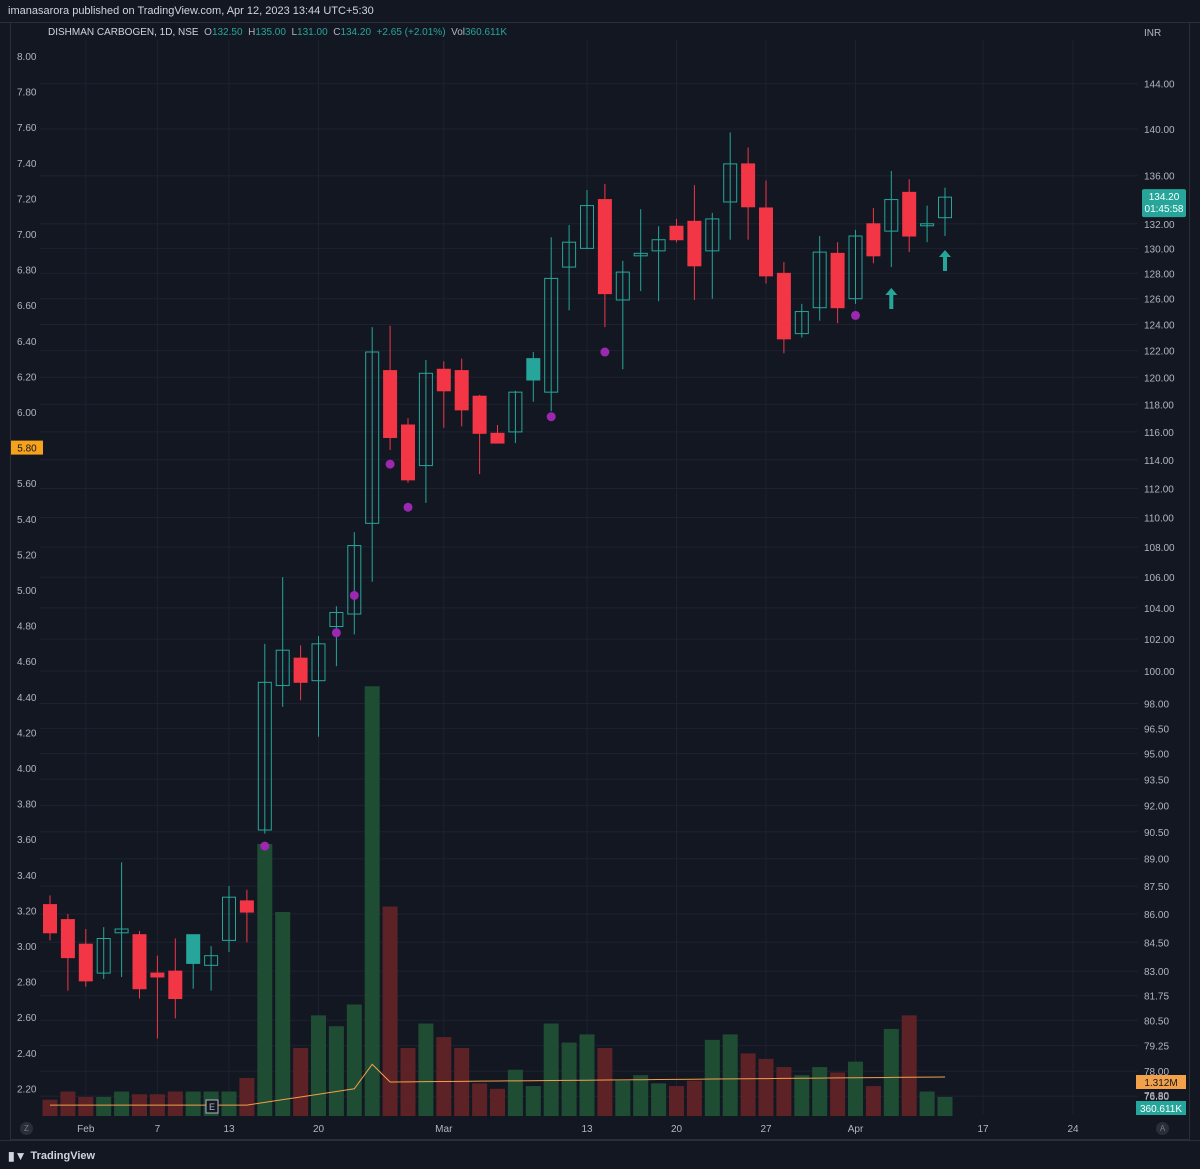 Image resolution: width=1200 pixels, height=1169 pixels. Describe the element at coordinates (27, 235) in the screenshot. I see `left-axis-tick: 7.00` at that location.